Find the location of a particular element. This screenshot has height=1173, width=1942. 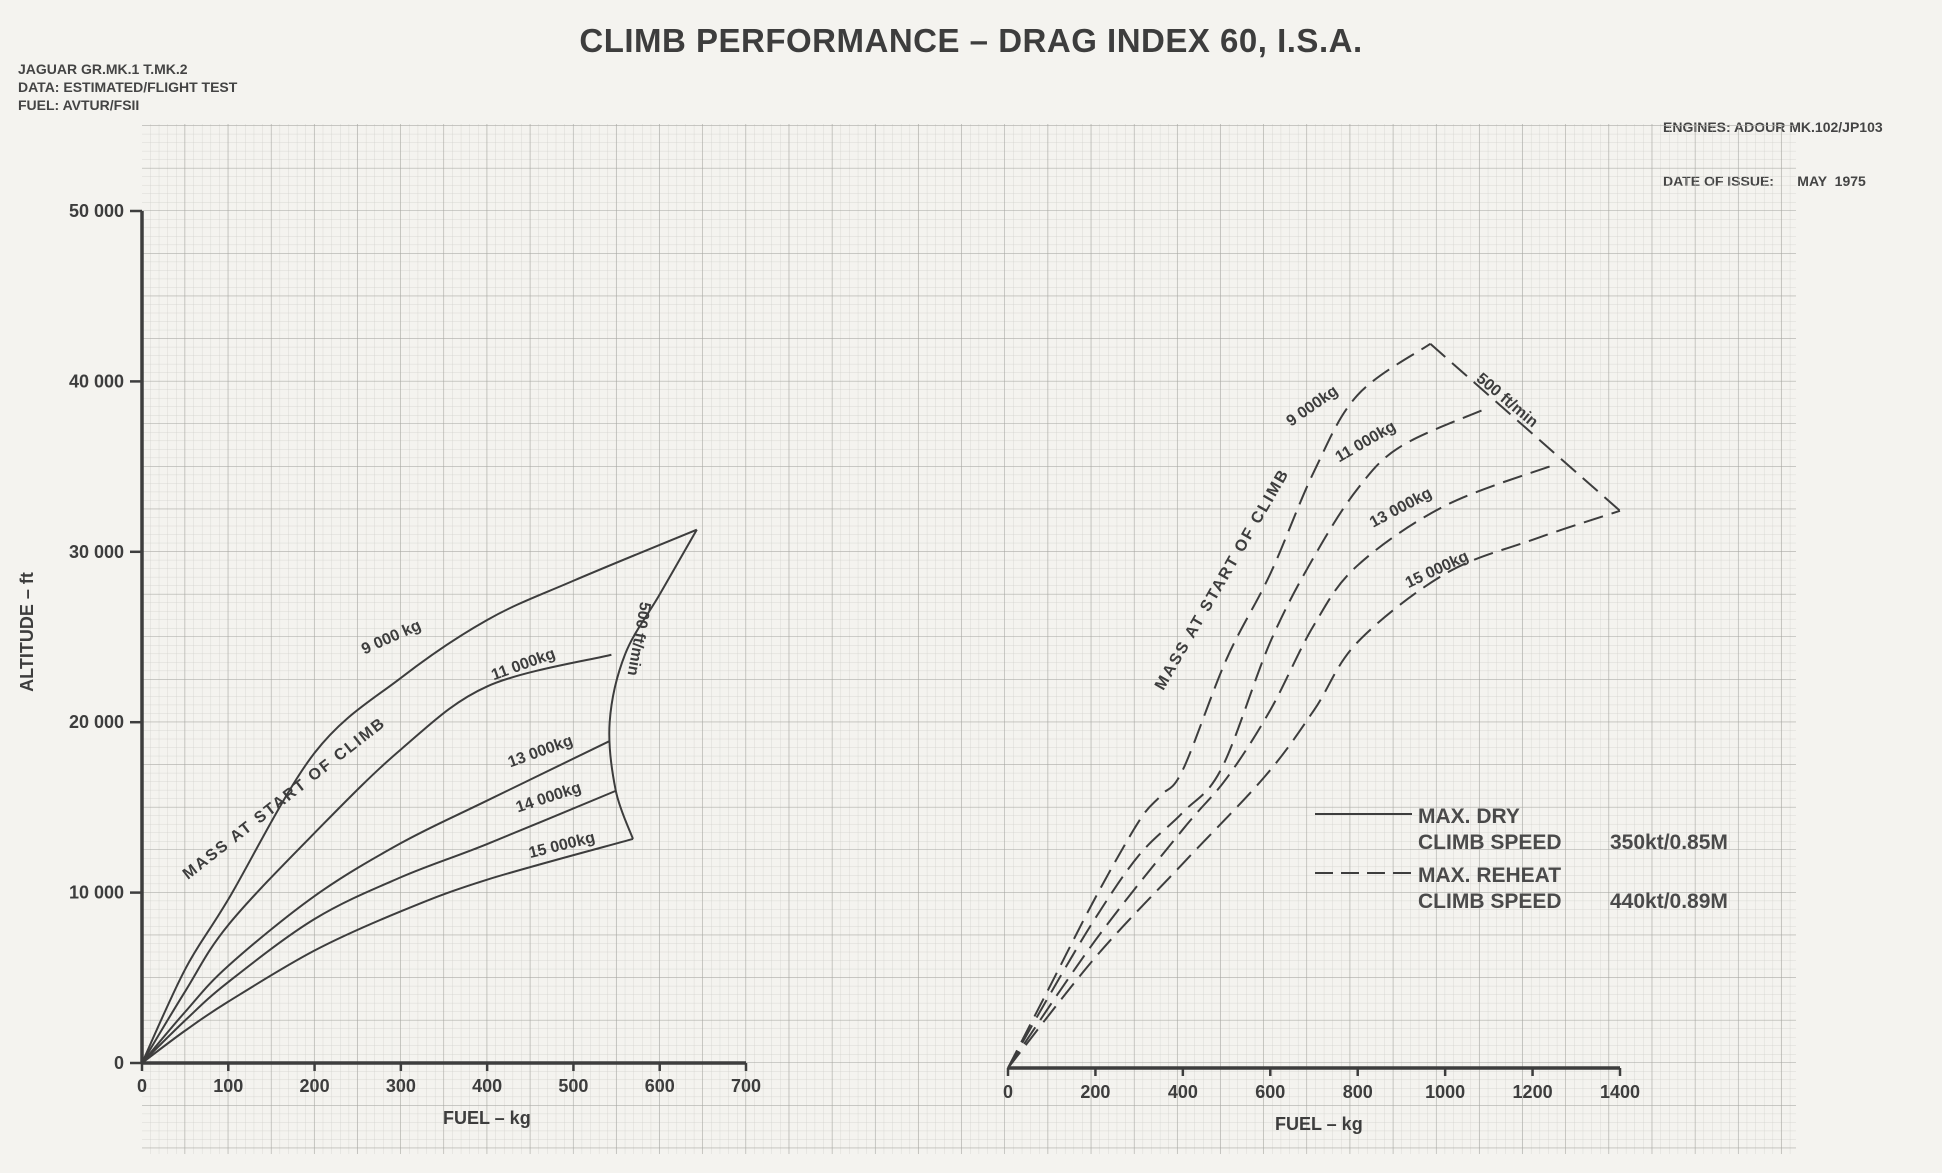

fuel-line: FUEL: AVTUR/FSII is located at coordinates (79, 105).